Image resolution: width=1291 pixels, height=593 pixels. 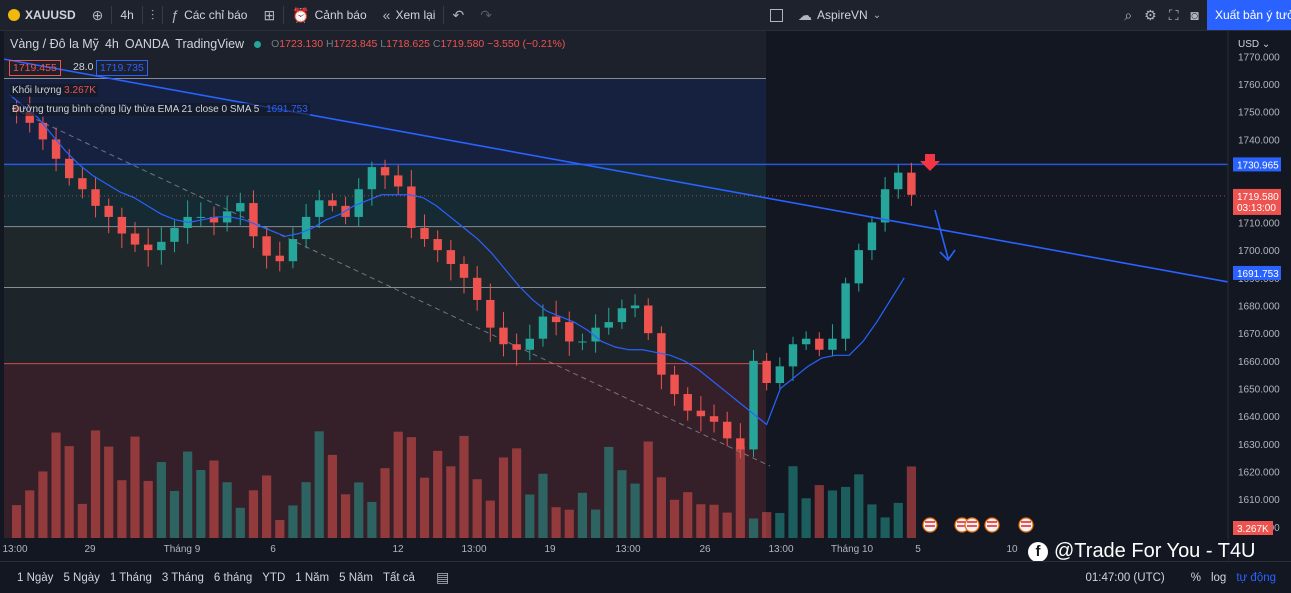 What do you see at coordinates (1150, 14) in the screenshot?
I see `gear-icon: ⚙` at bounding box center [1150, 14].